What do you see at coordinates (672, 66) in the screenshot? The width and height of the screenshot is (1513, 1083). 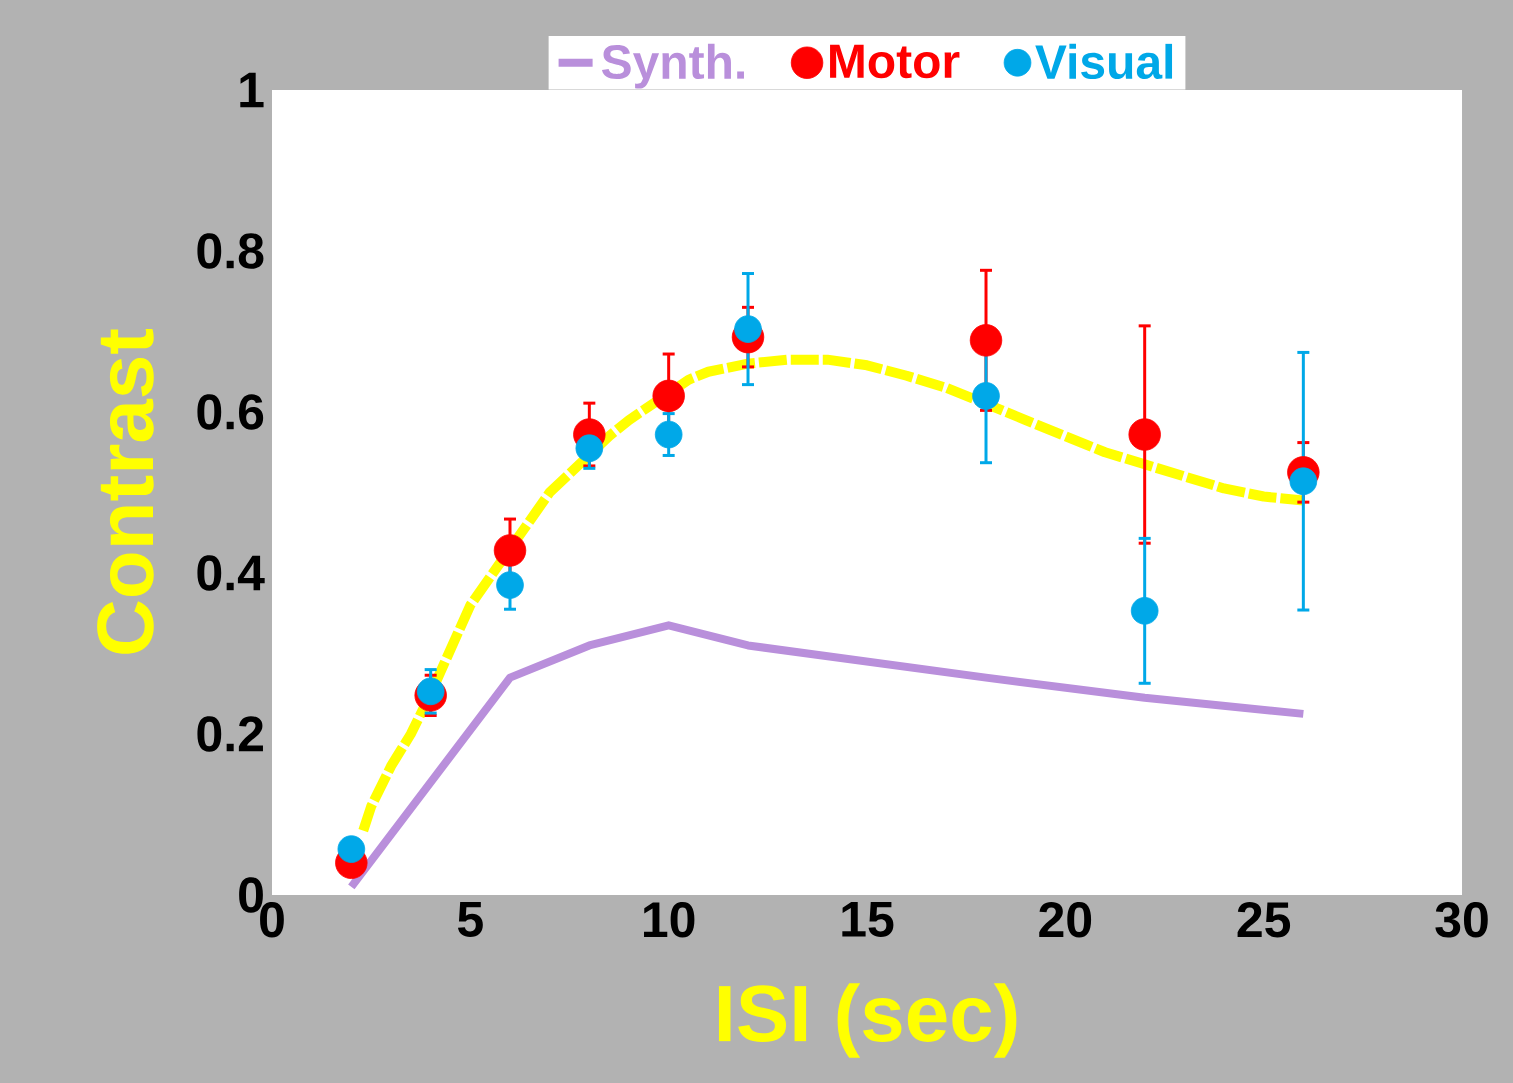 I see `legend-label: Synth.` at bounding box center [672, 66].